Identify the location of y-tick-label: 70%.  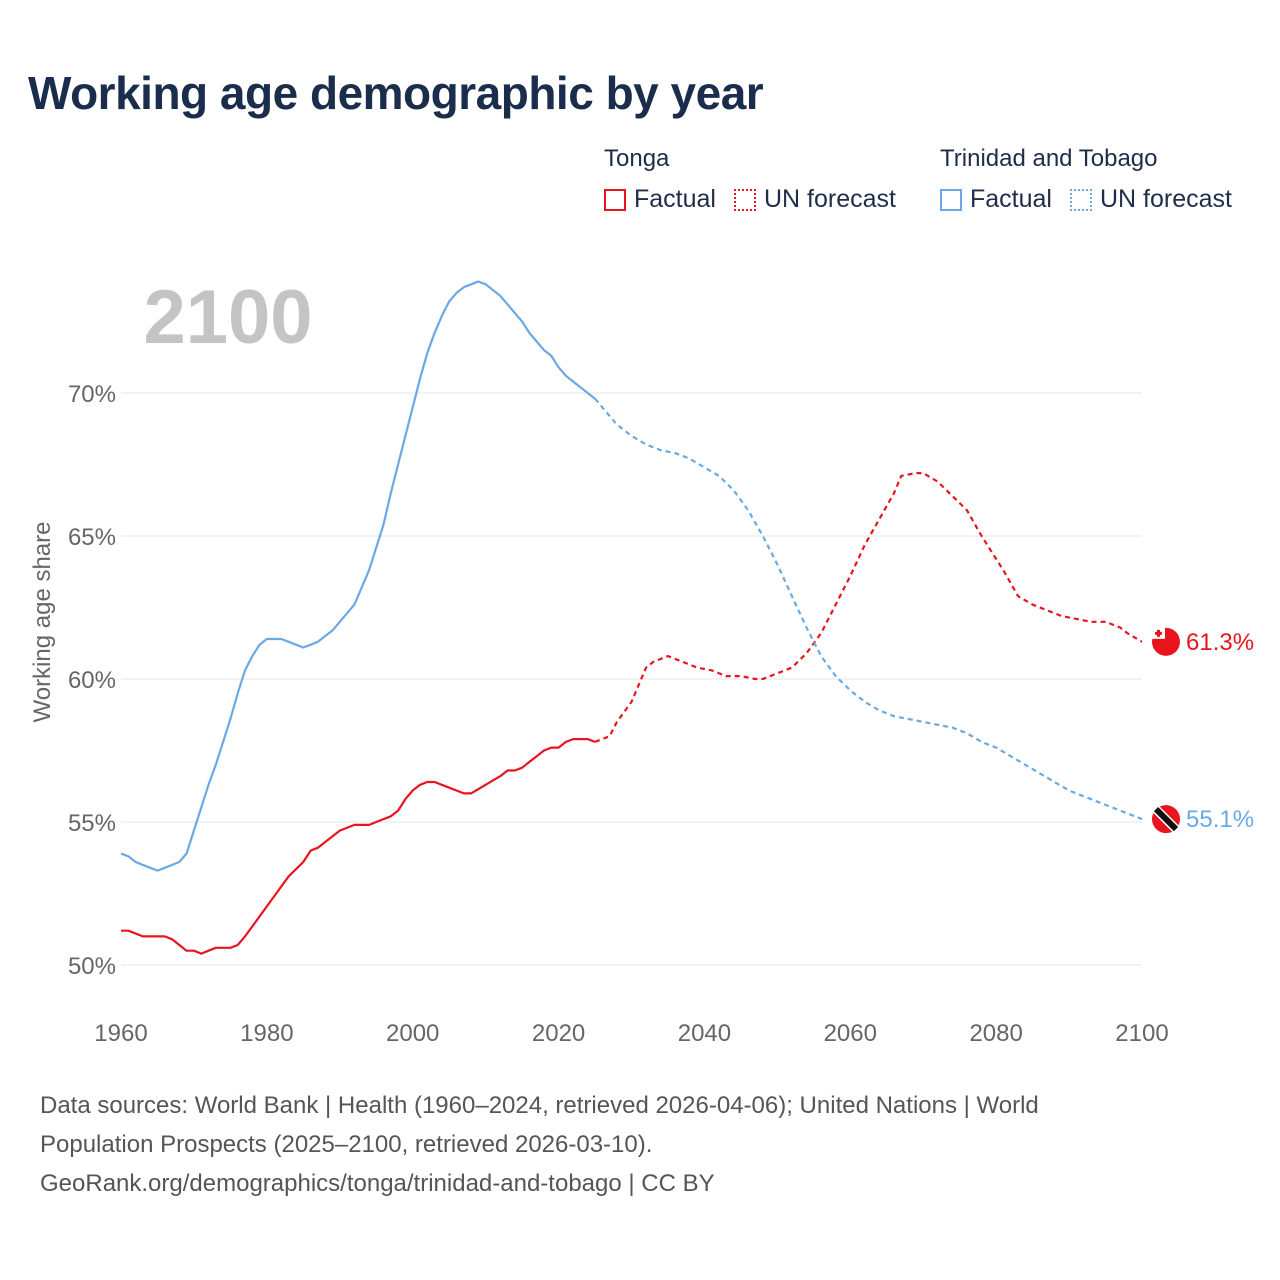
(92, 394).